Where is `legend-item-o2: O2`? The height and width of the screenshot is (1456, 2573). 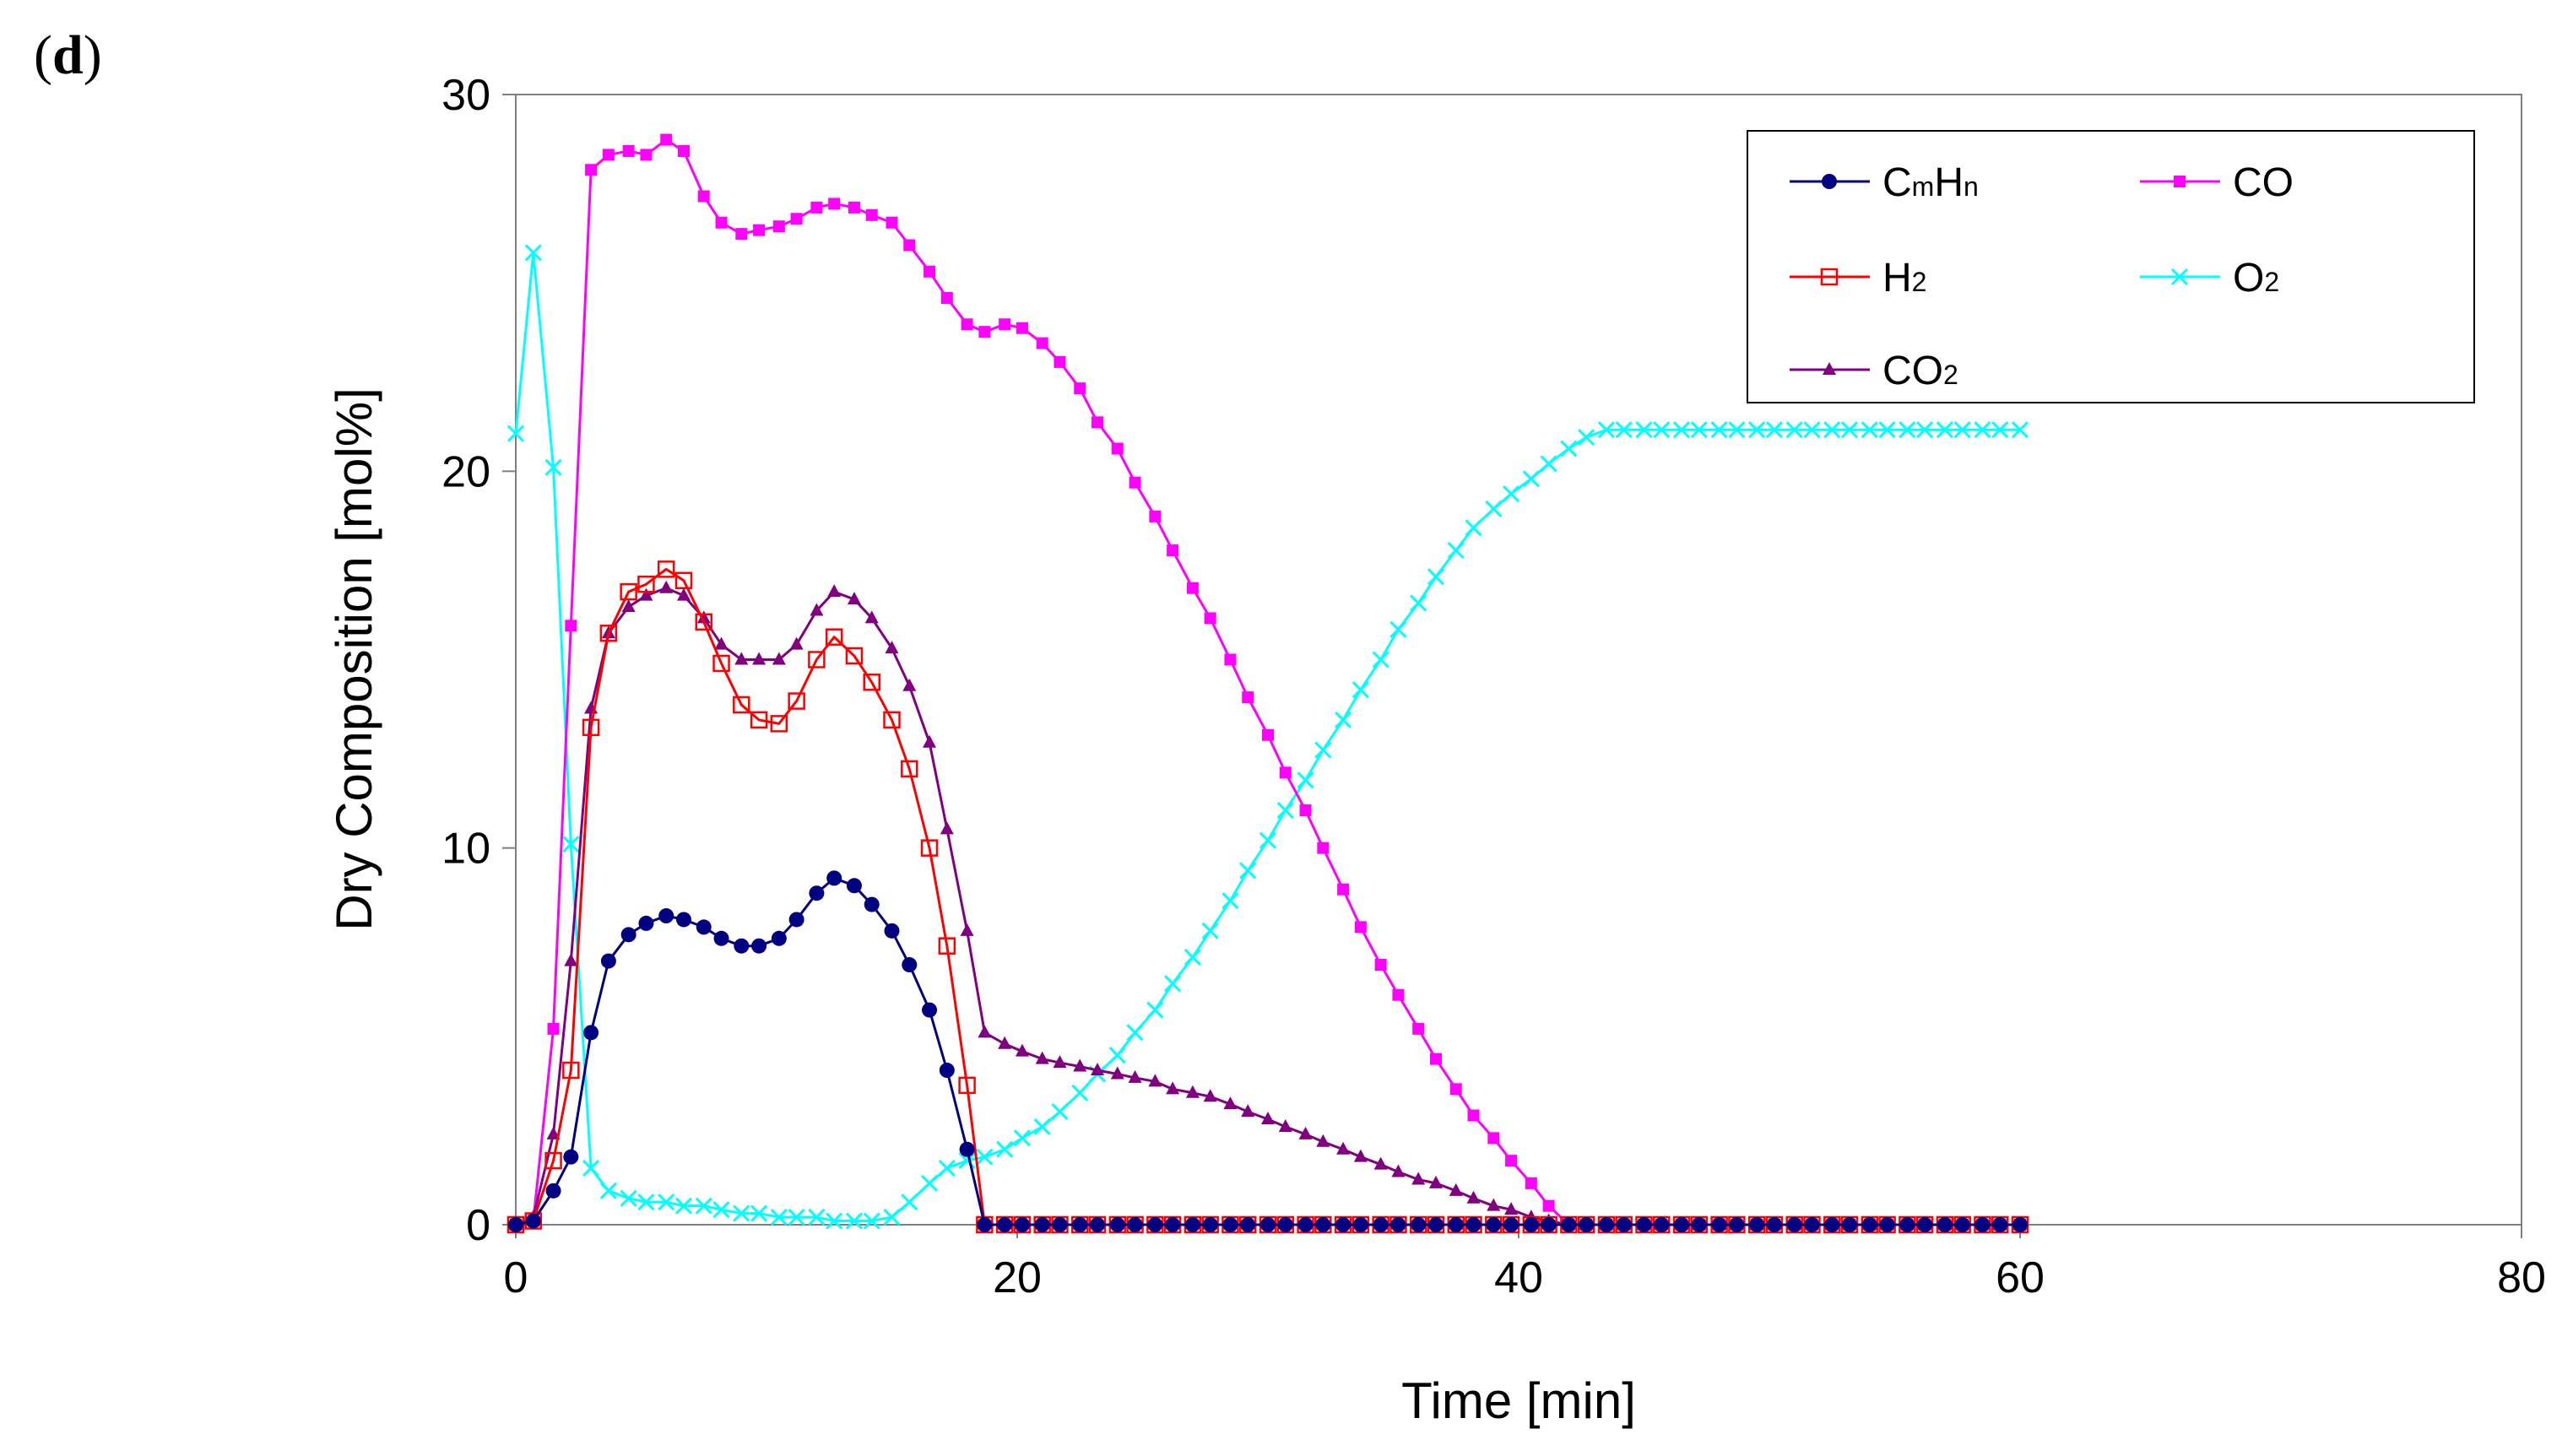
legend-item-o2: O2 is located at coordinates (2210, 278).